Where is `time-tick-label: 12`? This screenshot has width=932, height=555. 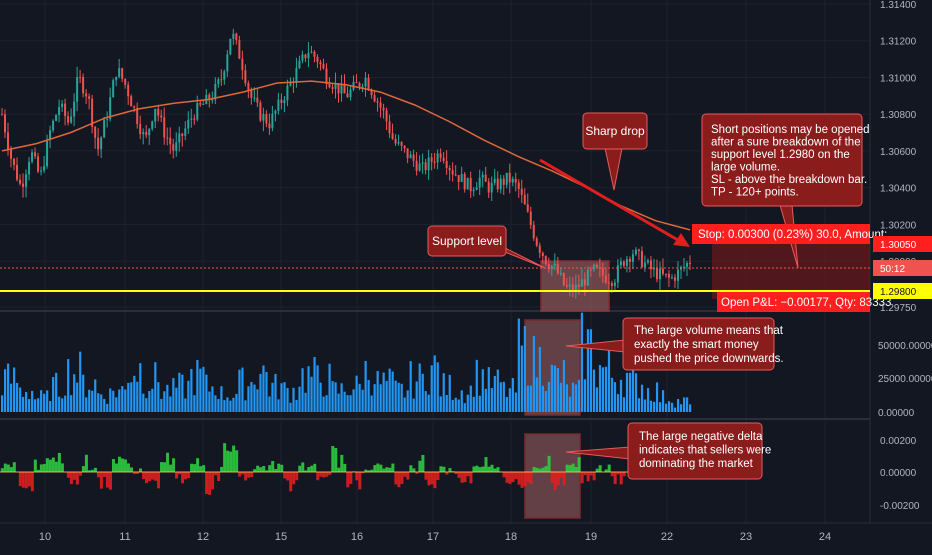
time-tick-label: 12 is located at coordinates (203, 537).